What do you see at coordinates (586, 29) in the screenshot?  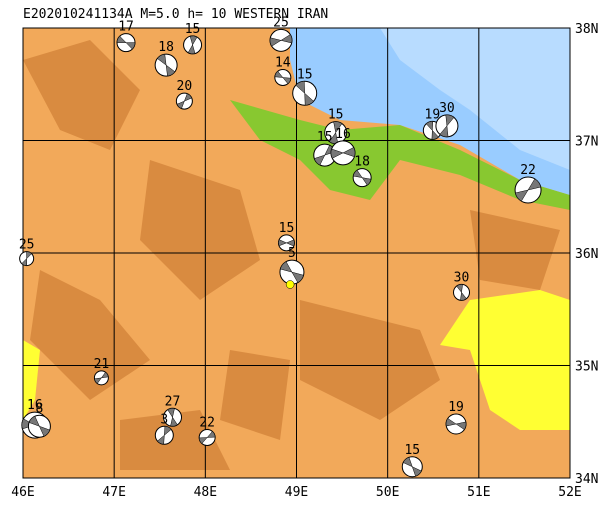 I see `lat-label: 38N` at bounding box center [586, 29].